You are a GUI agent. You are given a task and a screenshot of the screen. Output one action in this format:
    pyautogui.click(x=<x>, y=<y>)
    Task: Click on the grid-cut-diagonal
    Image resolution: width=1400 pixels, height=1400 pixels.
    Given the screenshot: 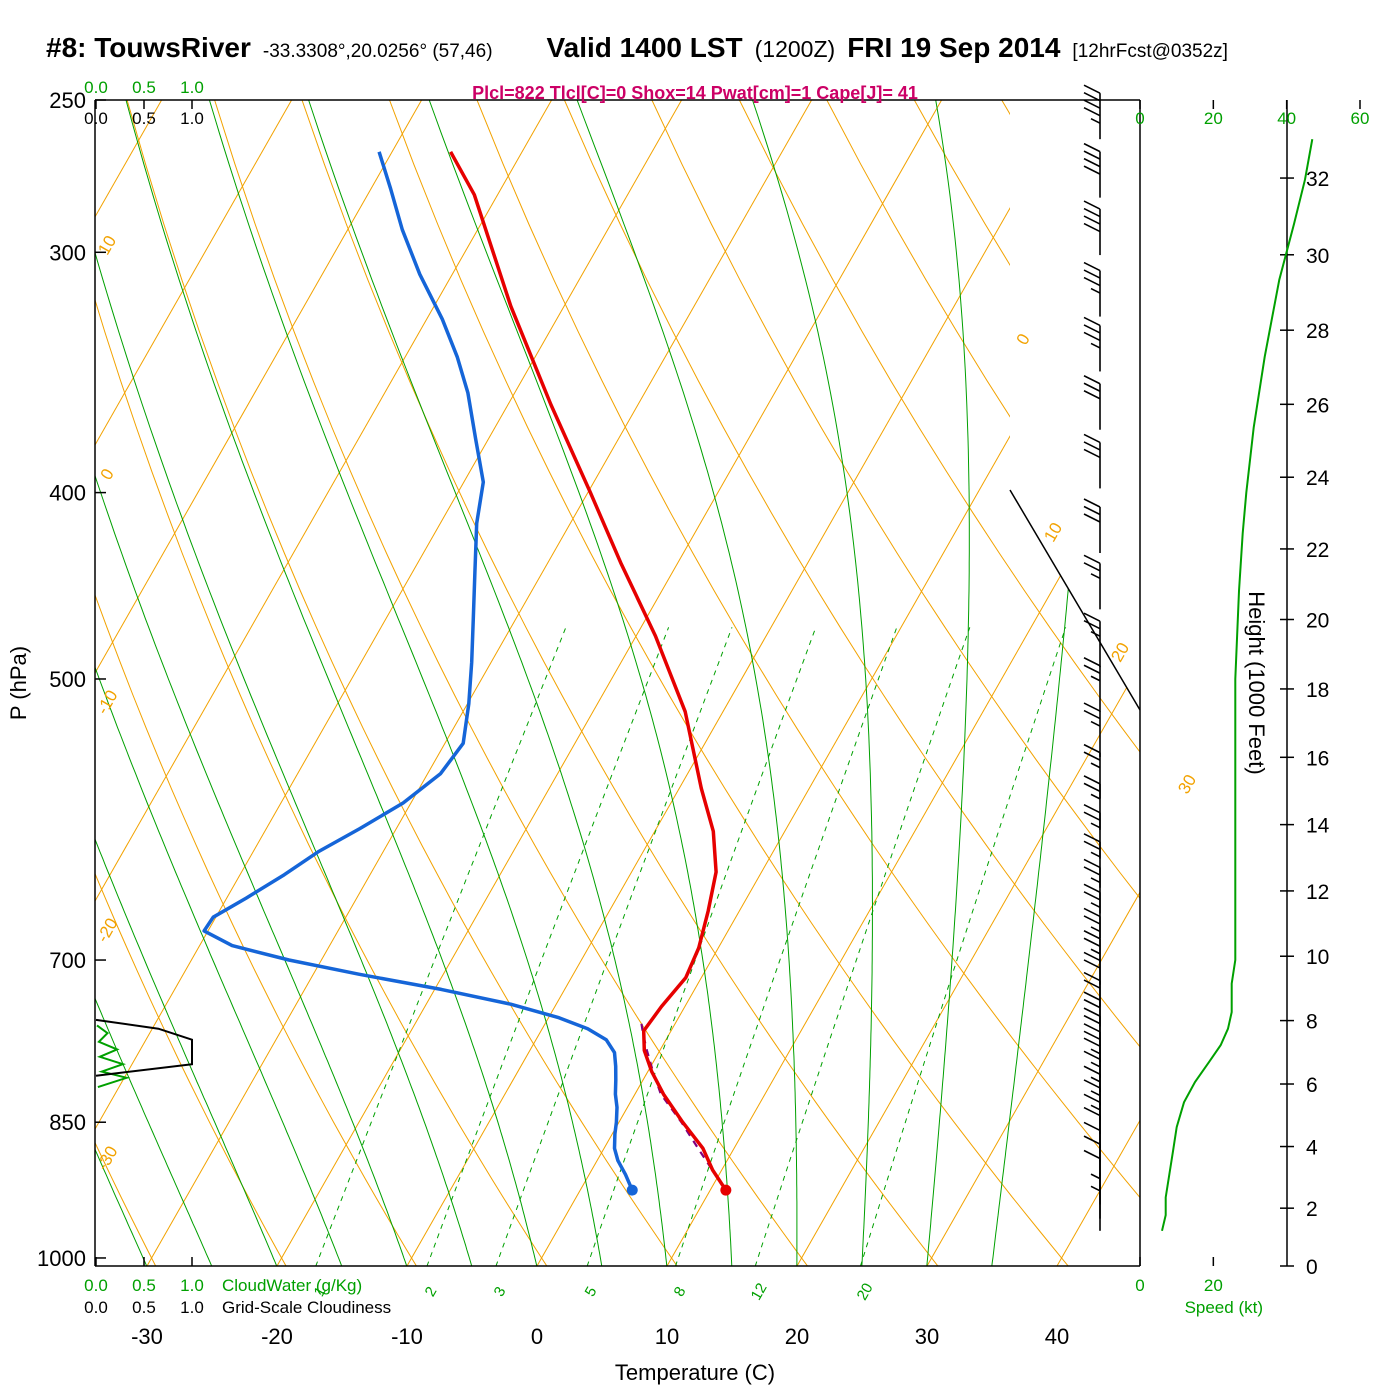 What is the action you would take?
    pyautogui.click(x=1075, y=600)
    